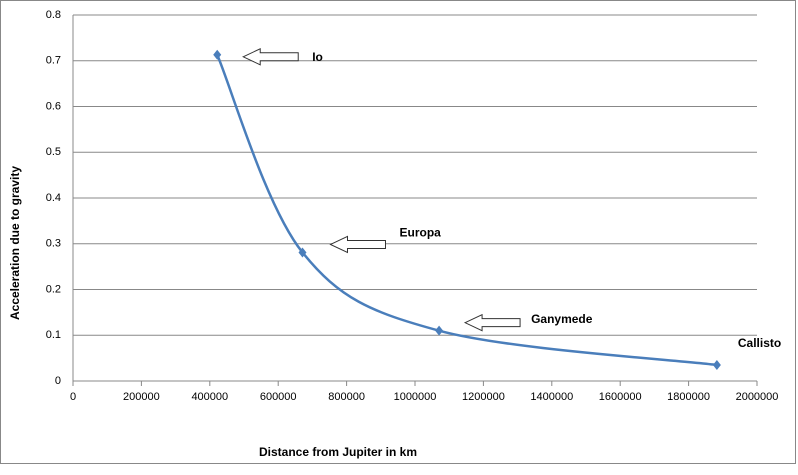  Describe the element at coordinates (15, 243) in the screenshot. I see `y-axis-title: Acceleration due to gravity` at that location.